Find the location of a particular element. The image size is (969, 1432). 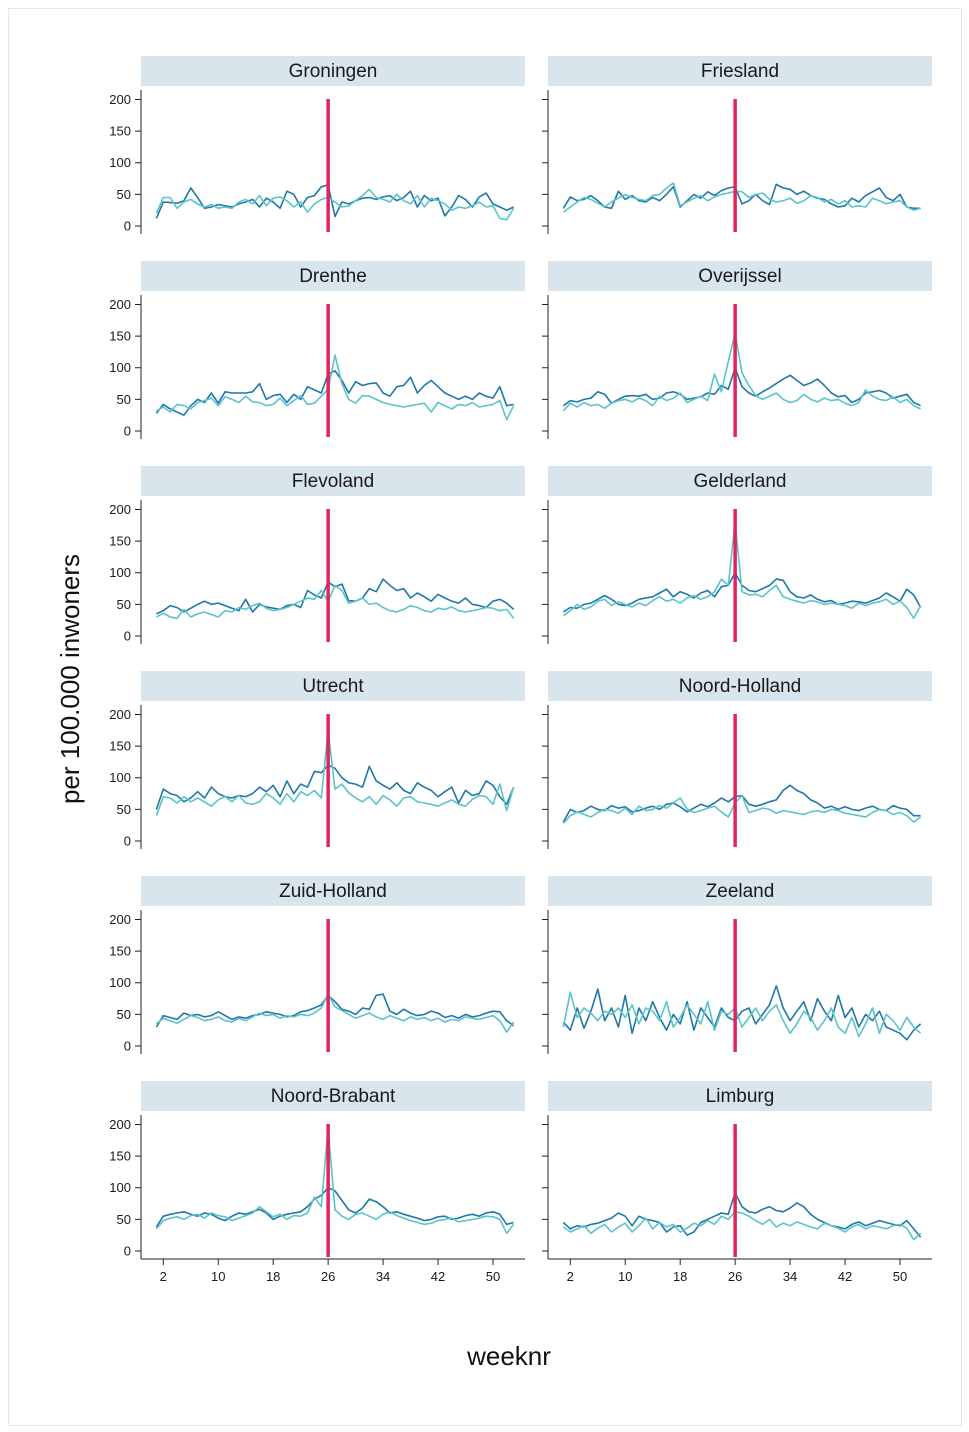

panel-title: Overijssel is located at coordinates (739, 276).